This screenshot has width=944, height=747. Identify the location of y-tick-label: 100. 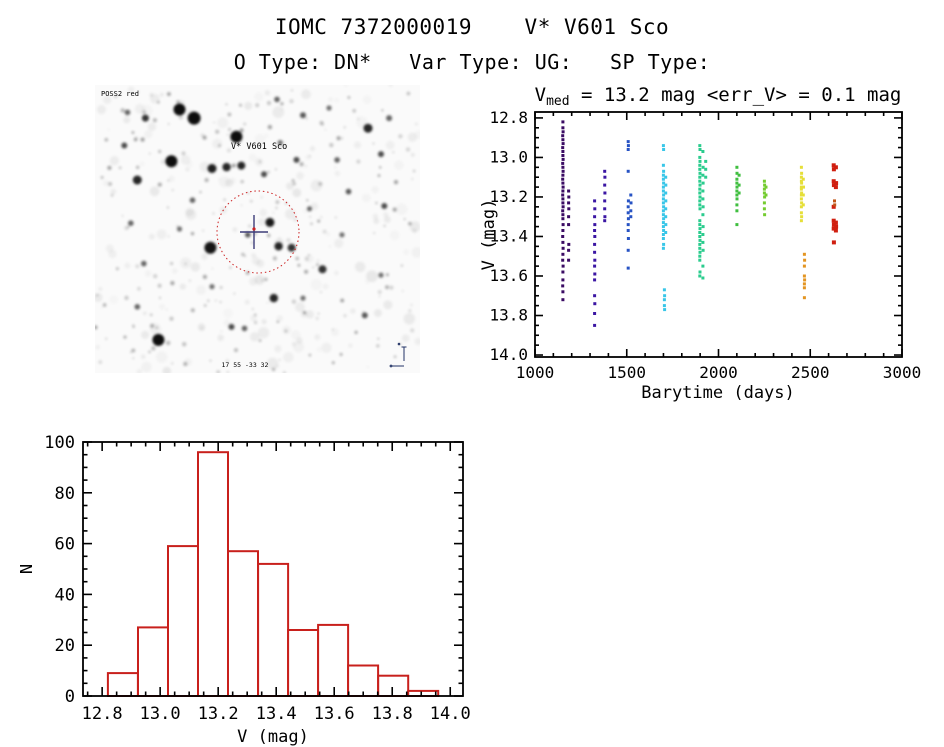
(59, 443).